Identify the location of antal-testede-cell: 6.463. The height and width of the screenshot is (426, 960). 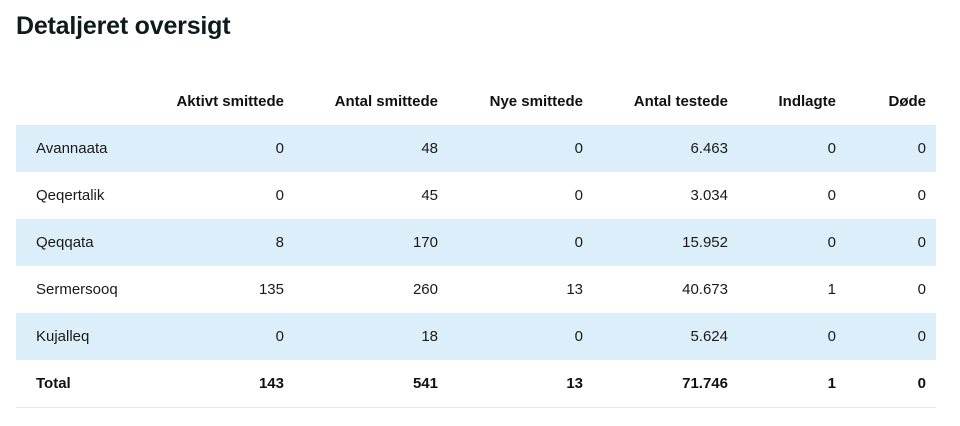
(665, 148).